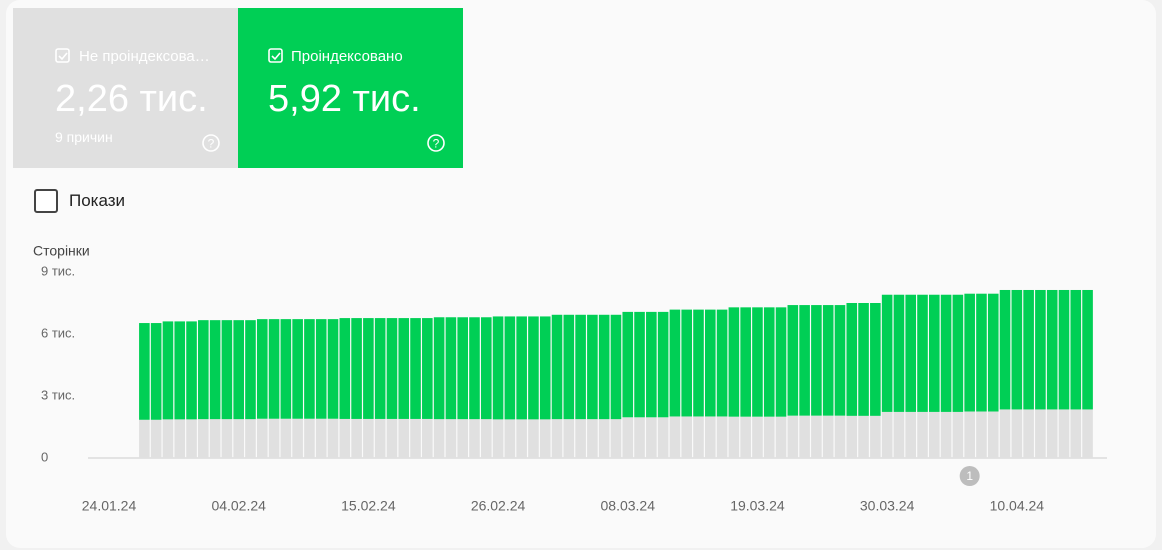 This screenshot has width=1162, height=550. What do you see at coordinates (46, 201) in the screenshot?
I see `checkbox` at bounding box center [46, 201].